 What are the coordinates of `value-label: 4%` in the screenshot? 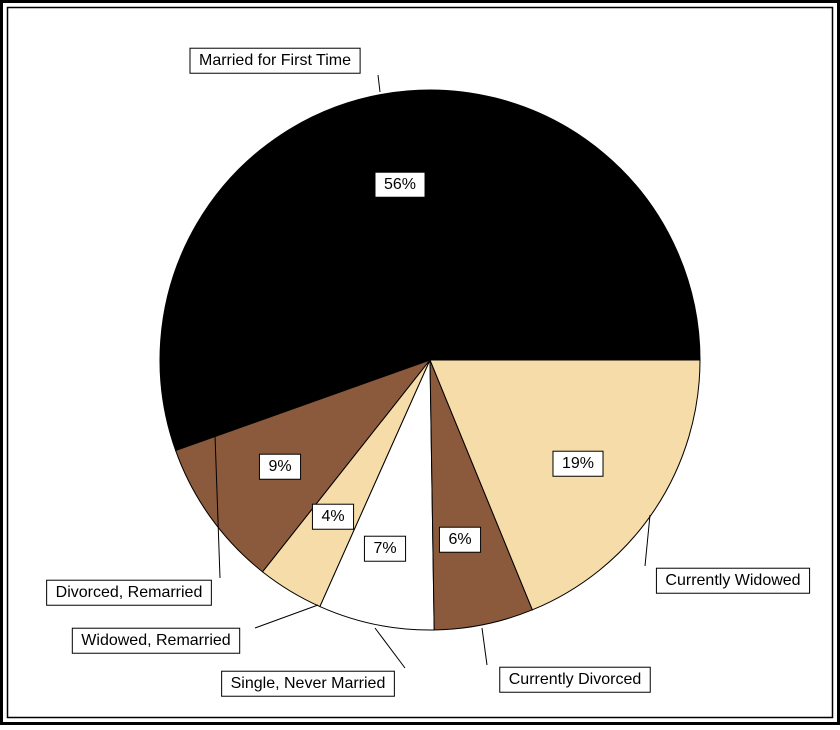 It's located at (332, 516).